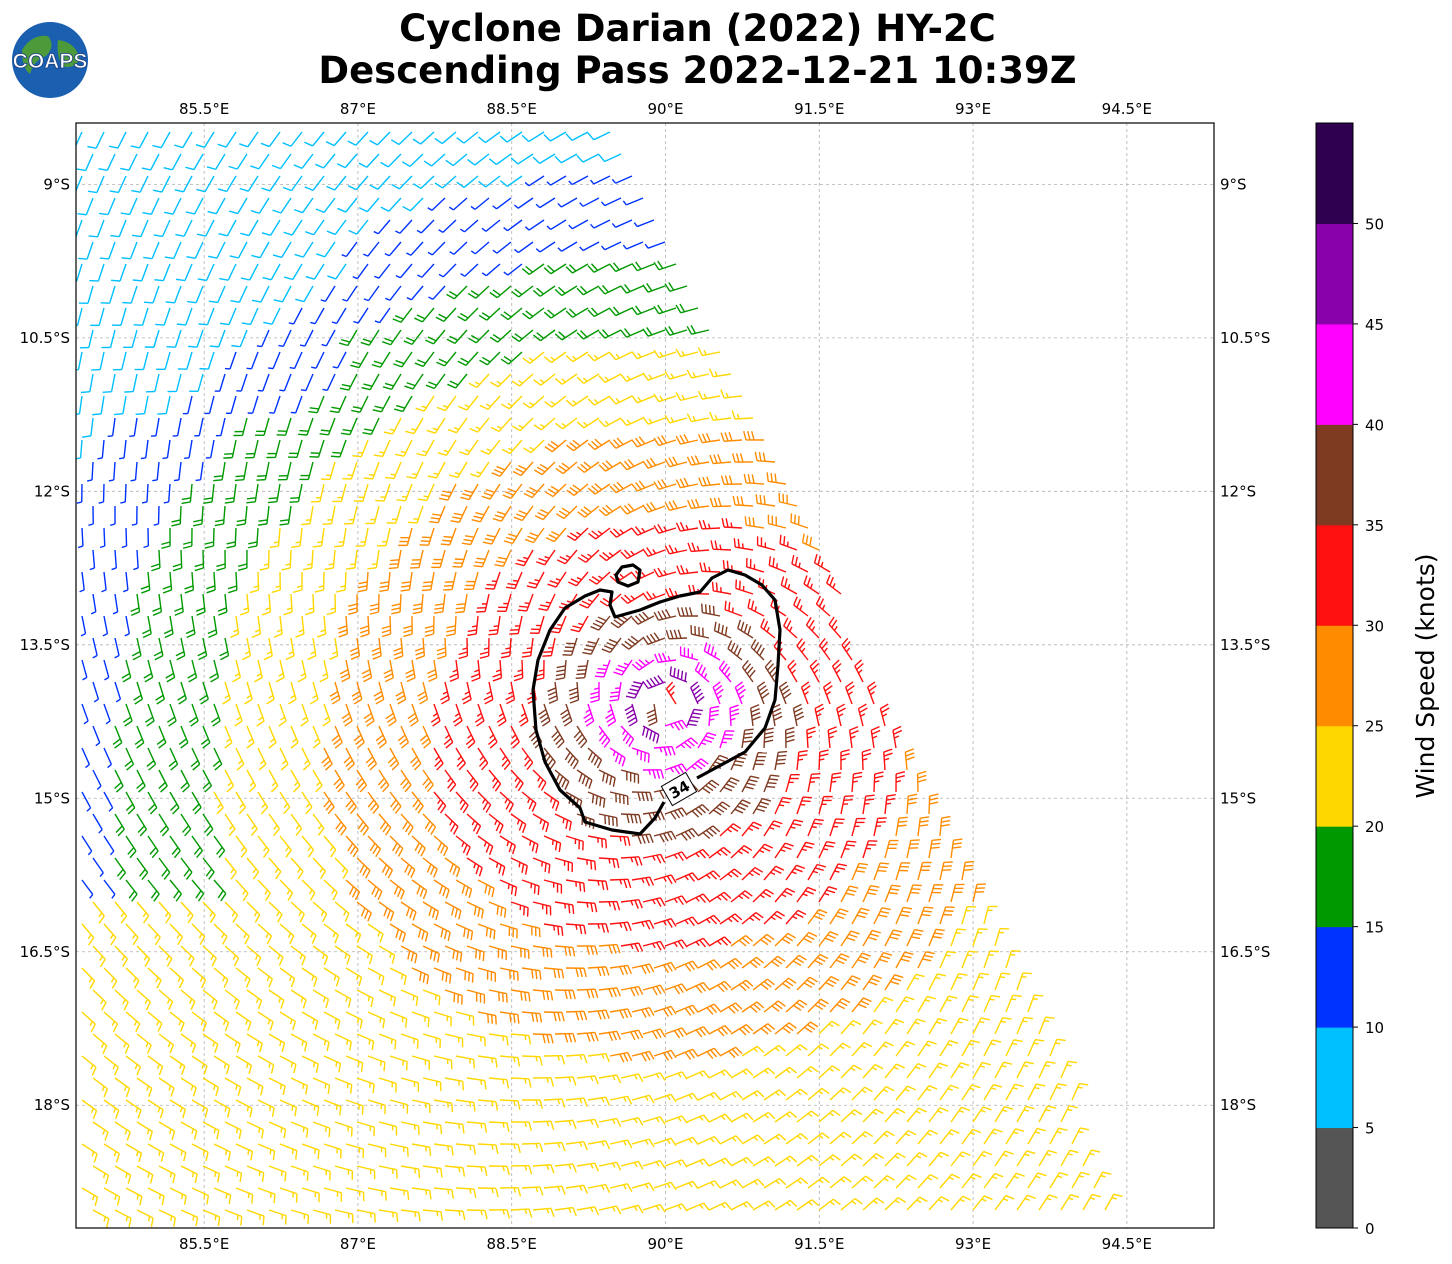  Describe the element at coordinates (1127, 109) in the screenshot. I see `lon-tick-label-top: 94.5°E` at that location.